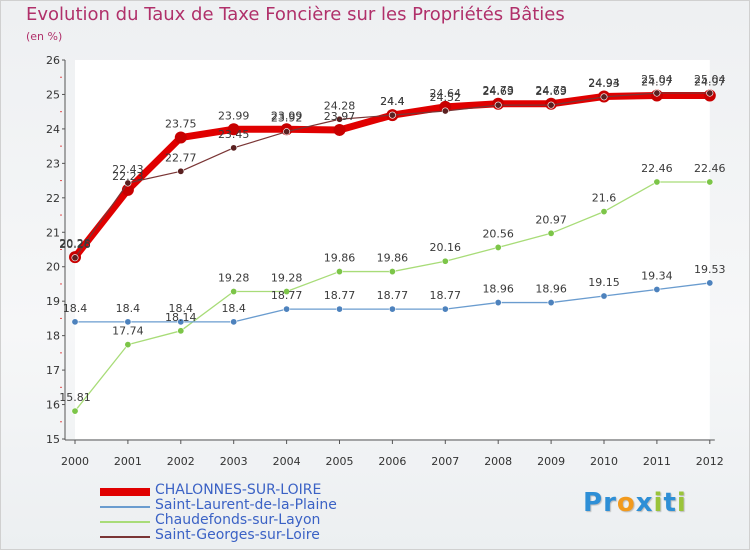 This screenshot has width=750, height=550. Describe the element at coordinates (53, 267) in the screenshot. I see `y-tick-label: 20` at that location.